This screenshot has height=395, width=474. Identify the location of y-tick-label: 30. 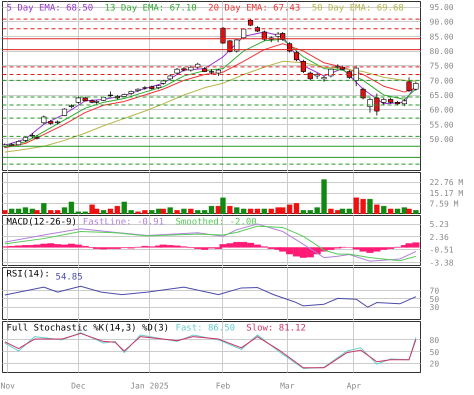
(435, 307).